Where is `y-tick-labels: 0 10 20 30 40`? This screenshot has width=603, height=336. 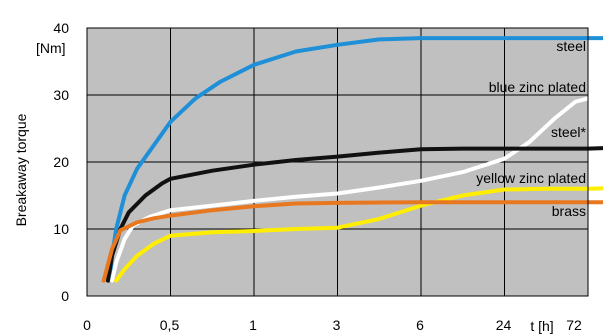 y-tick-labels: 0 10 20 30 40 is located at coordinates (61, 162).